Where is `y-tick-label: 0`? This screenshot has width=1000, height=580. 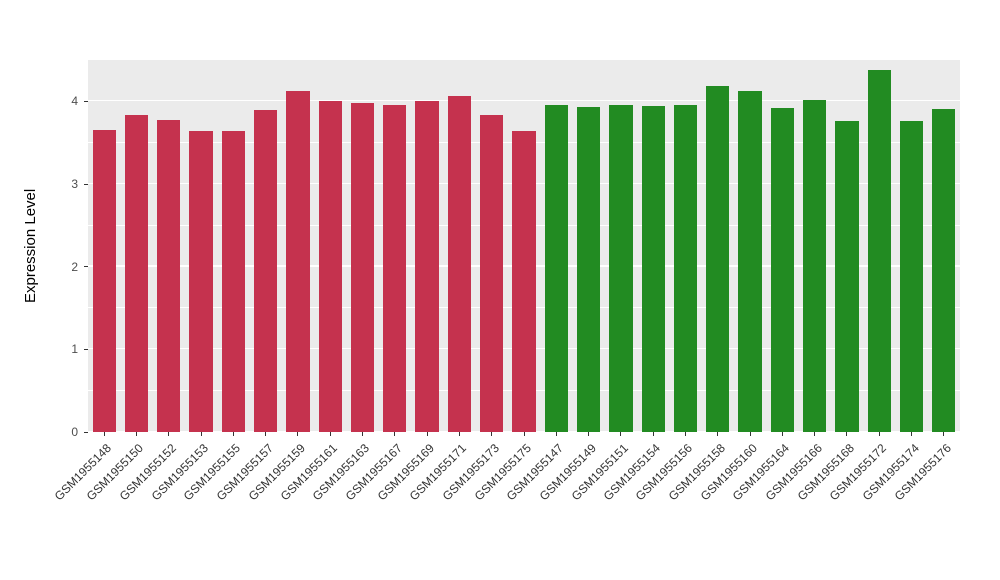
y-tick-label: 0 is located at coordinates (74, 432).